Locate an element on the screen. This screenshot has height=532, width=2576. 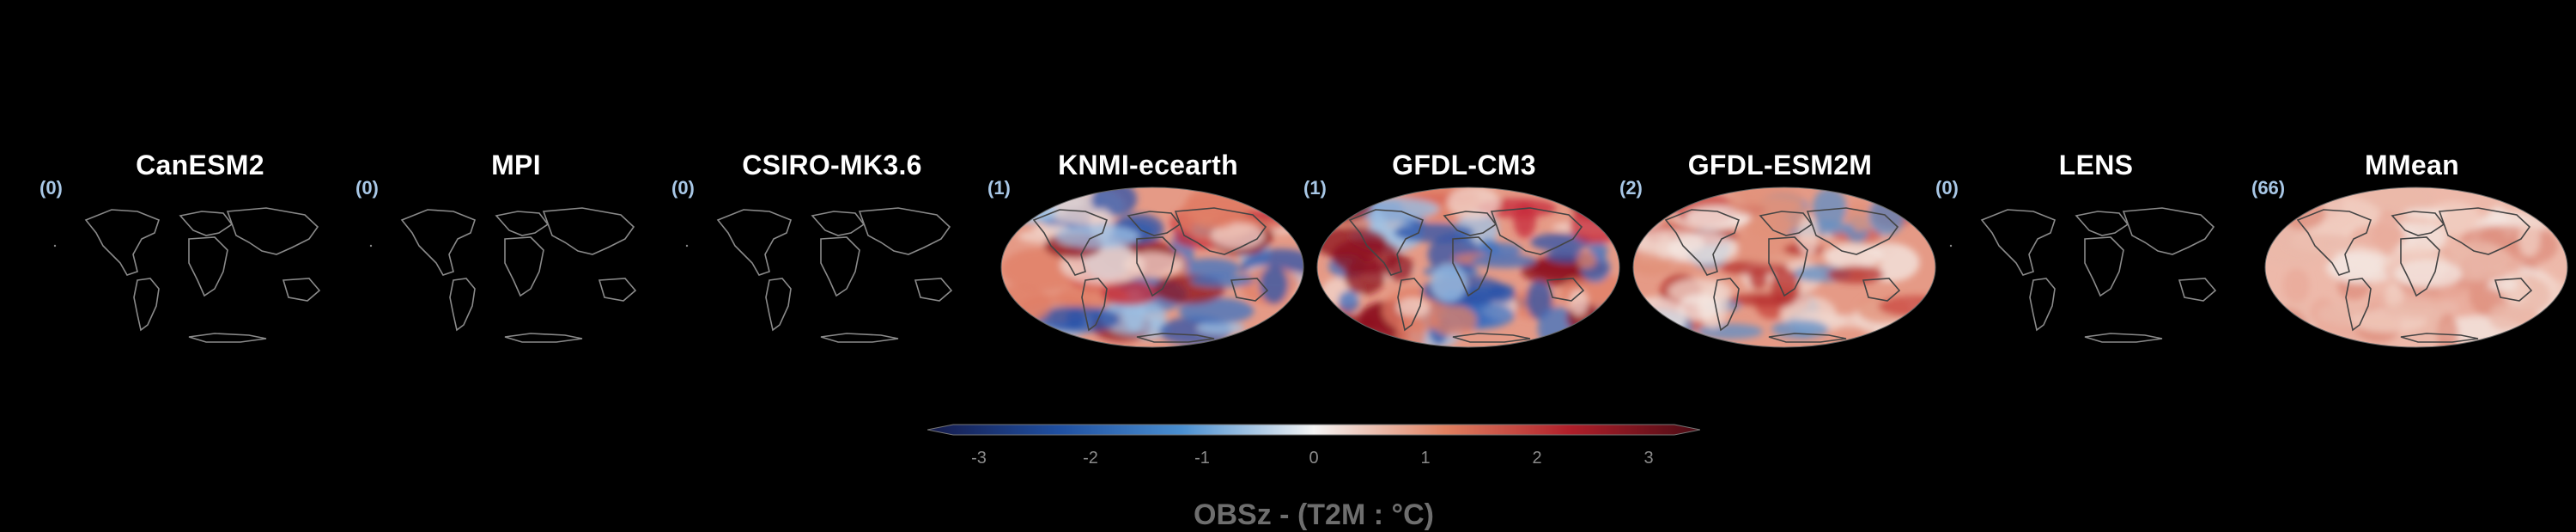
colorbar-tick: 3 is located at coordinates (1649, 458).